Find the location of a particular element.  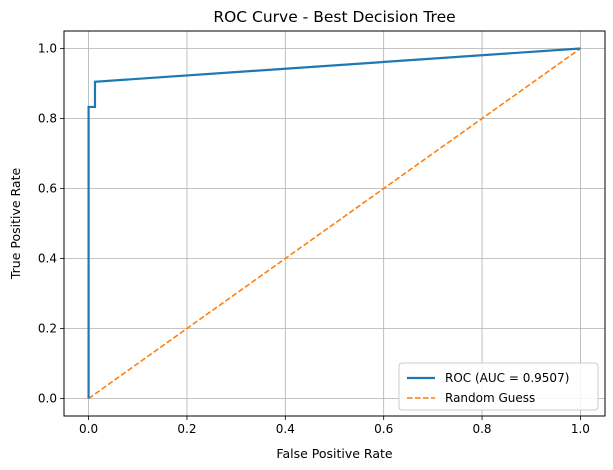

legend-label-roc: ROC (AUC = 0.9507) is located at coordinates (507, 378).